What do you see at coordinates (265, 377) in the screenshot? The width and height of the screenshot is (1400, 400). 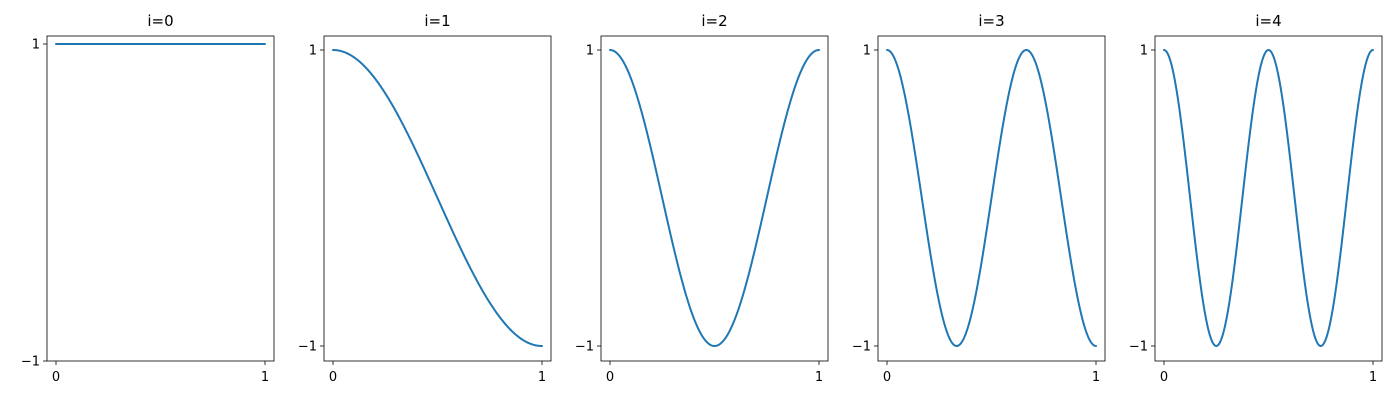 I see `x-tick-label-0-1: 1` at bounding box center [265, 377].